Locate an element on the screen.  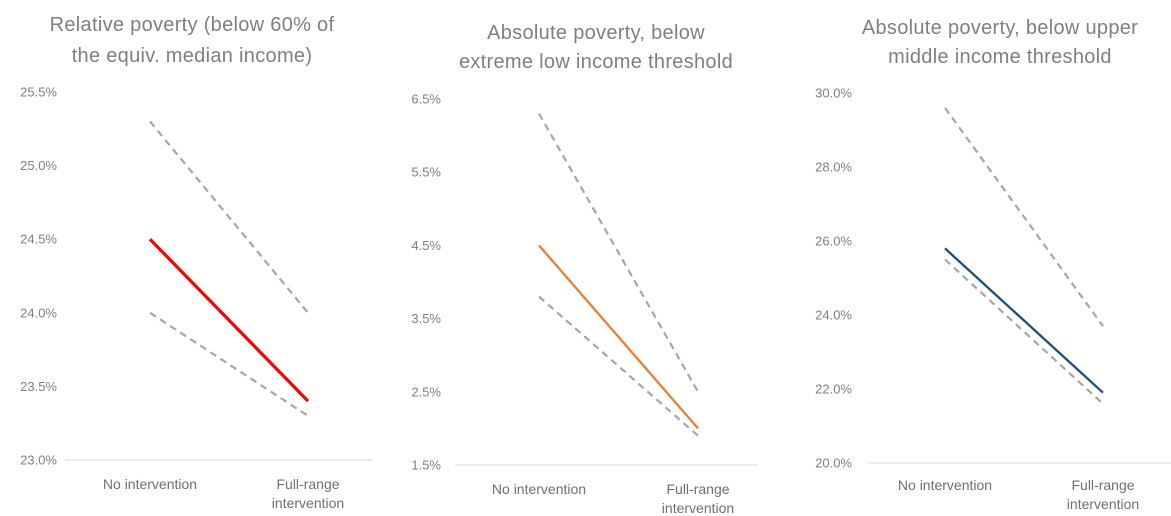
y-tick-label: 23.5% is located at coordinates (38, 386).